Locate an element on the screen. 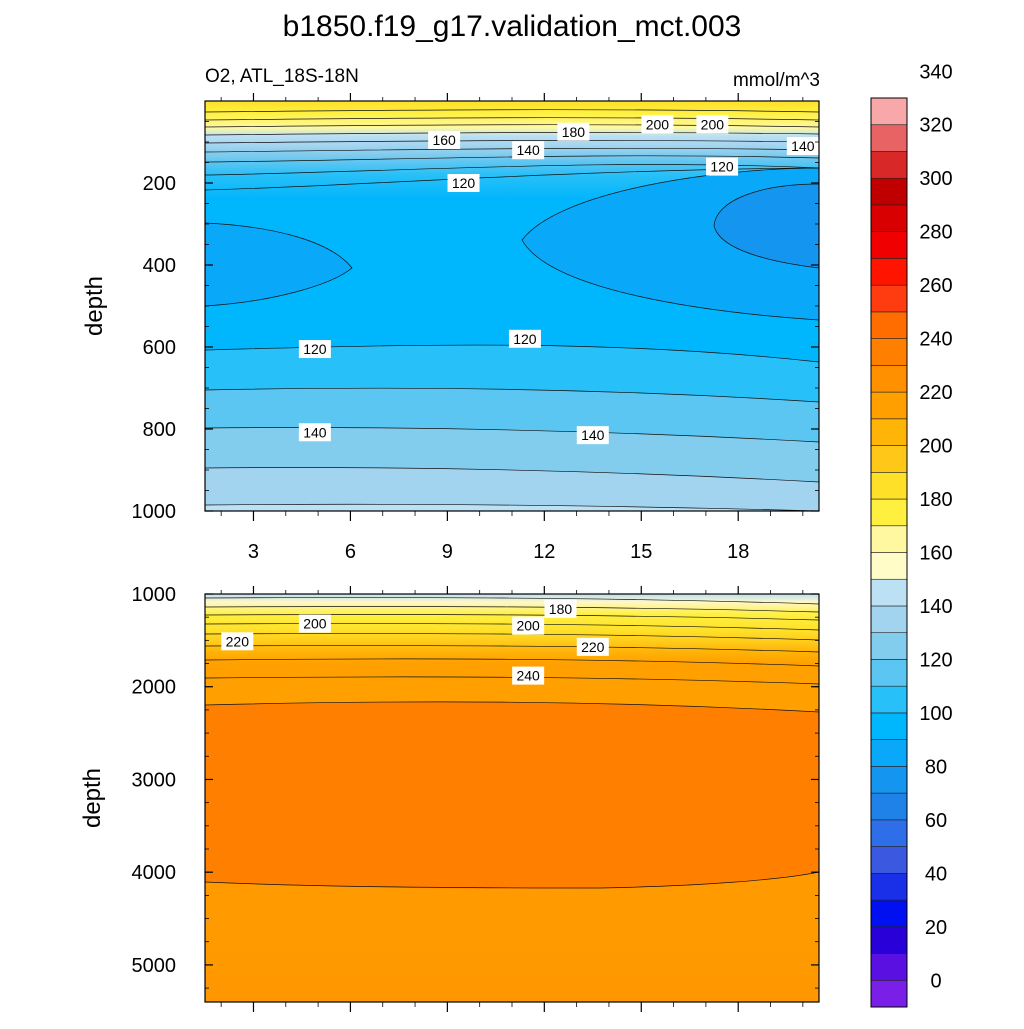 This screenshot has height=1029, width=1024. y-tick-label: 600 is located at coordinates (159, 348).